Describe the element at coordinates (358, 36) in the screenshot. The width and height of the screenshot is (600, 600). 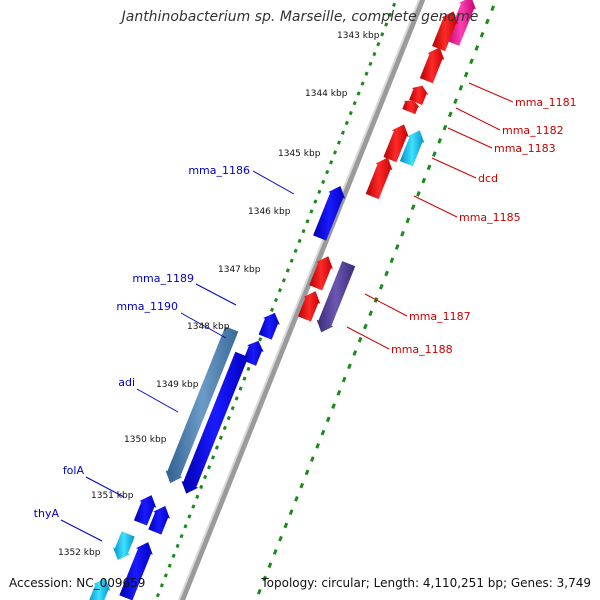
I see `kbp-tick-label: 1343 kbp` at that location.